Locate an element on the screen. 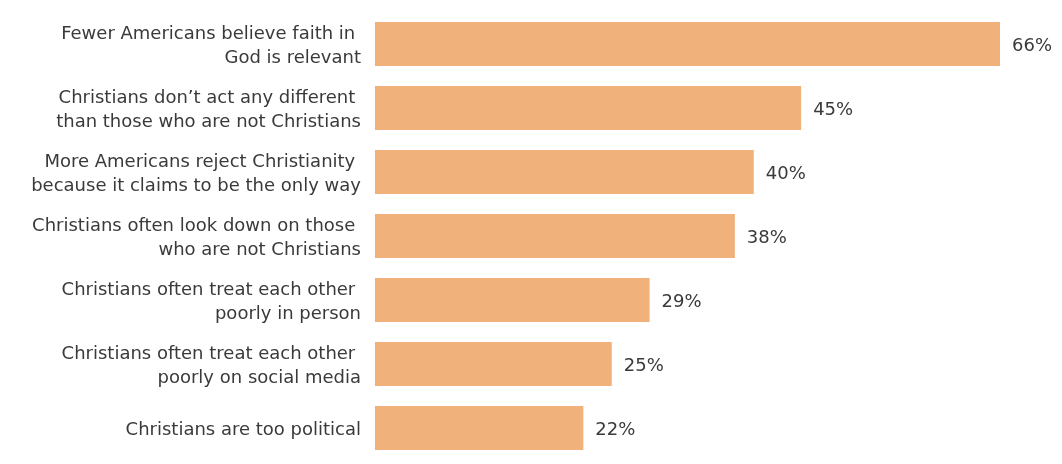 The image size is (1062, 464). y-tick-label: Christians are too political is located at coordinates (243, 428).